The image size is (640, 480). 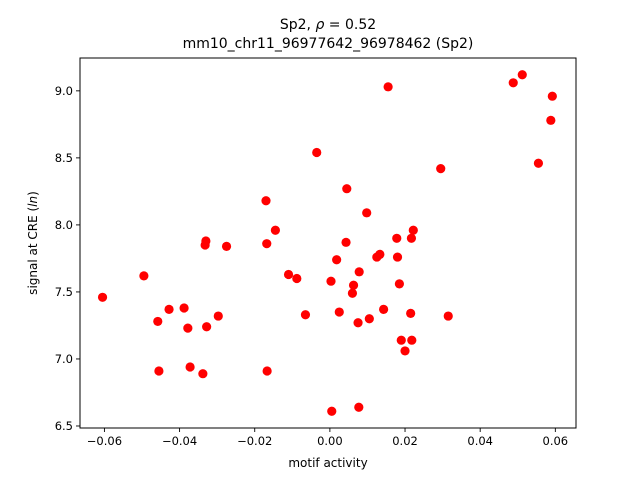 I want to click on x-tick-label: −0.02, so click(x=254, y=441).